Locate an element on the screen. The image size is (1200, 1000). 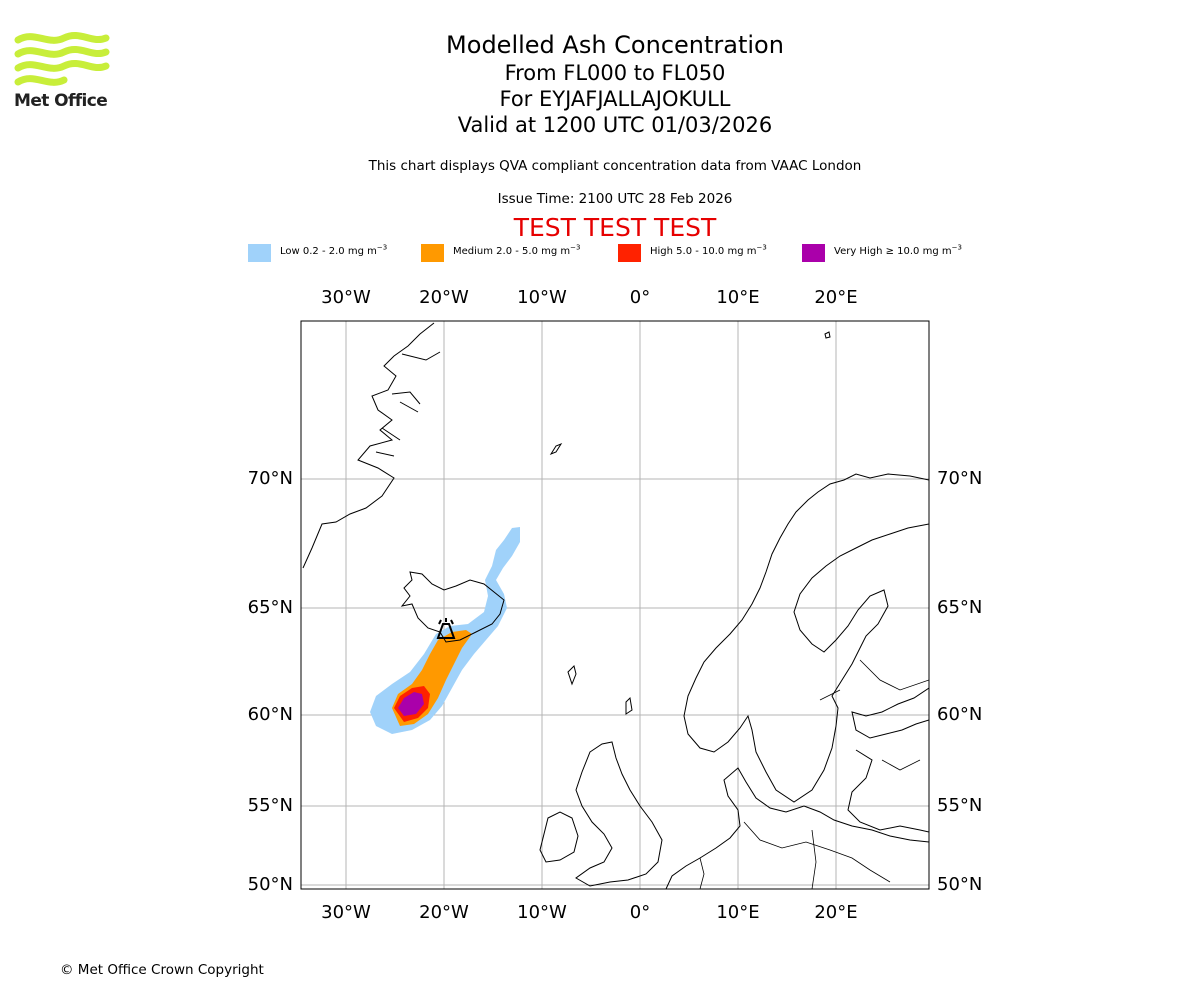
met-office-logo: Met Office is located at coordinates (62, 72).